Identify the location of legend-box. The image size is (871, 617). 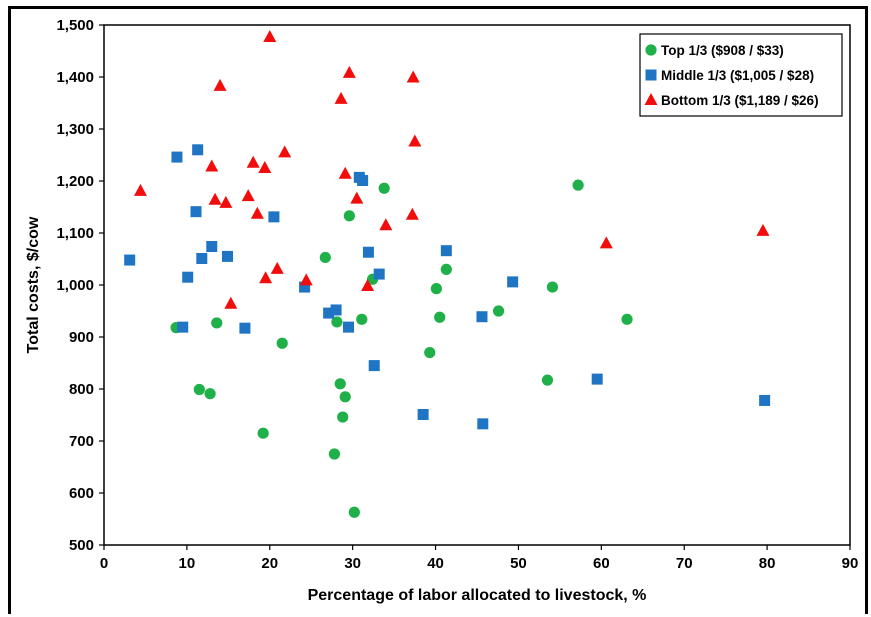
(741, 75).